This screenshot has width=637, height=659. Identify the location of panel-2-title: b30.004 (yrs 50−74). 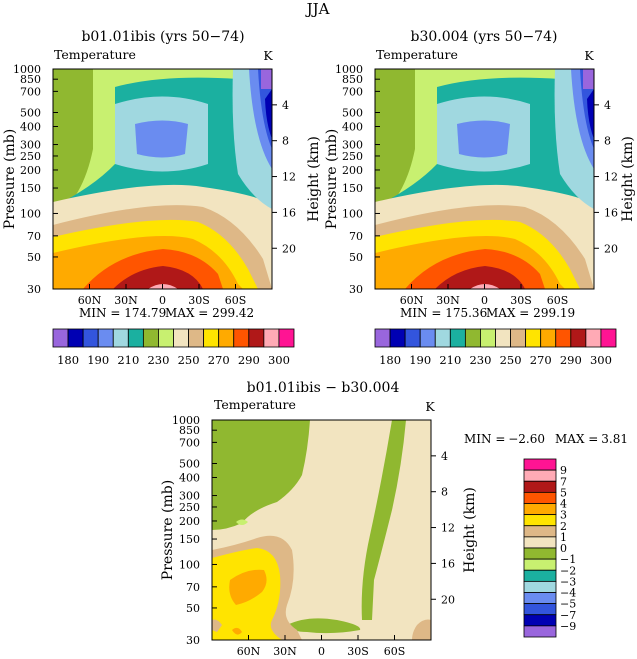
(484, 37).